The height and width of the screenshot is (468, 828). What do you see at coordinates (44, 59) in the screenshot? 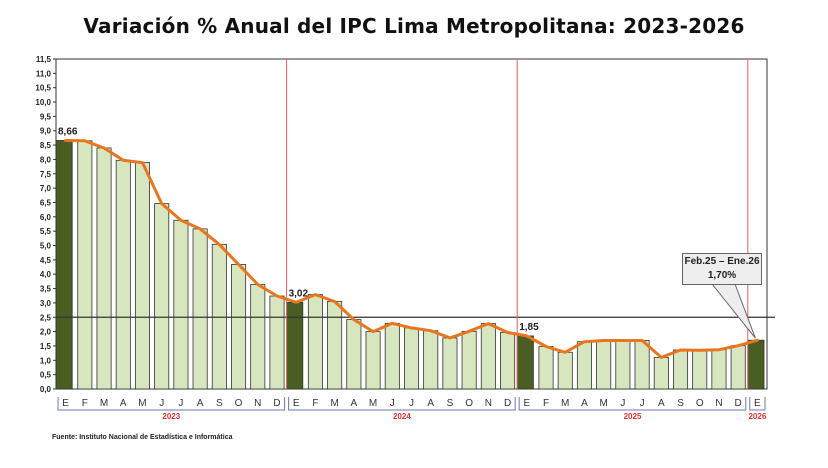
I see `y-tick-label: 11,5` at bounding box center [44, 59].